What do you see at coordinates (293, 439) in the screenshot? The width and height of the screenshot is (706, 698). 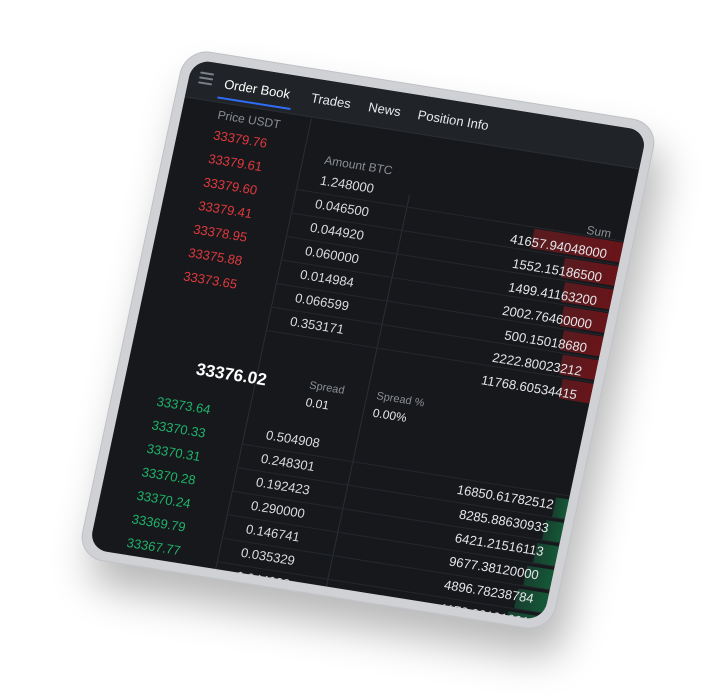 I see `bid-amount: 0.504908` at bounding box center [293, 439].